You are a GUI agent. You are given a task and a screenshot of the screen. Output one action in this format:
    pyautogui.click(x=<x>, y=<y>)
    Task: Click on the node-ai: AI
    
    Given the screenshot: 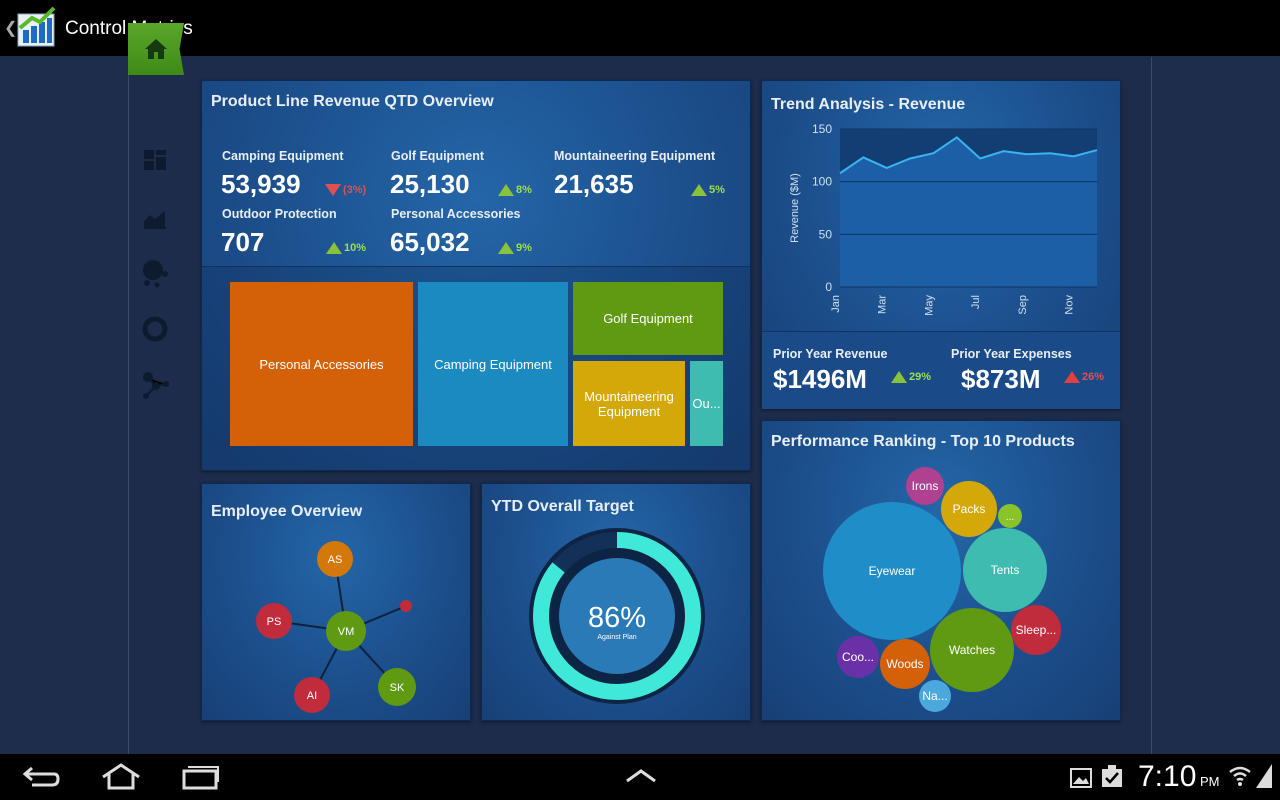 What is the action you would take?
    pyautogui.click(x=312, y=695)
    